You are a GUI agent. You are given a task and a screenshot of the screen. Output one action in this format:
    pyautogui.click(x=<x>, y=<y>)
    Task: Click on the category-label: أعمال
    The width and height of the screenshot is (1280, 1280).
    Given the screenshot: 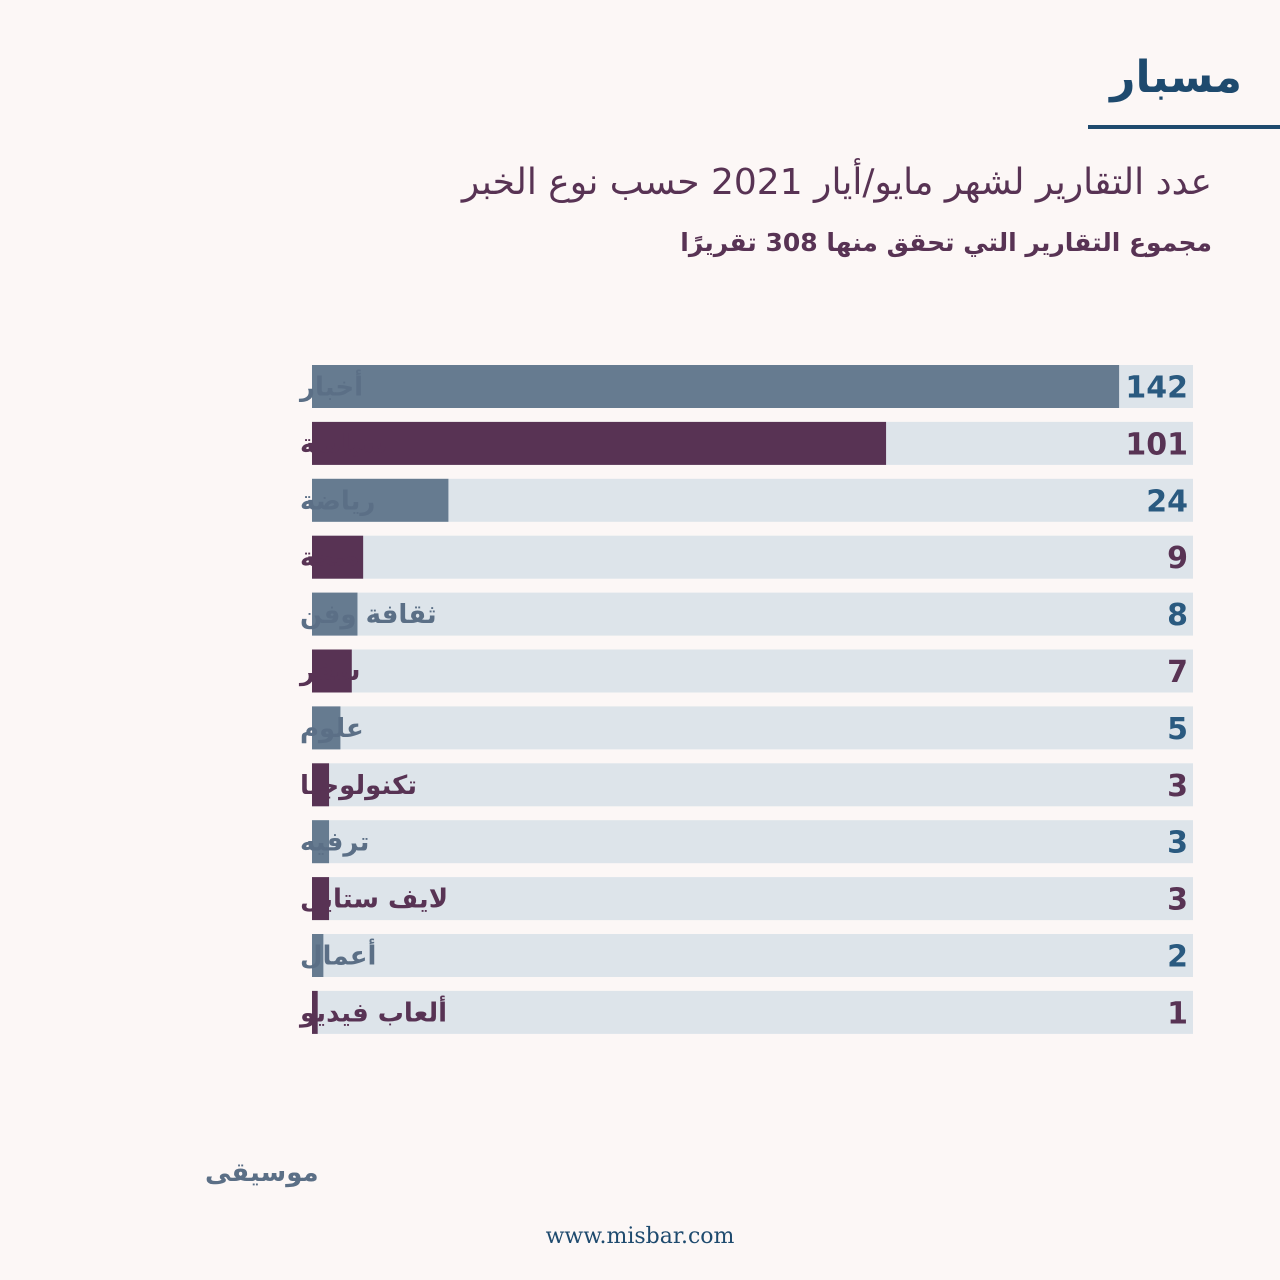 What is the action you would take?
    pyautogui.click(x=338, y=955)
    